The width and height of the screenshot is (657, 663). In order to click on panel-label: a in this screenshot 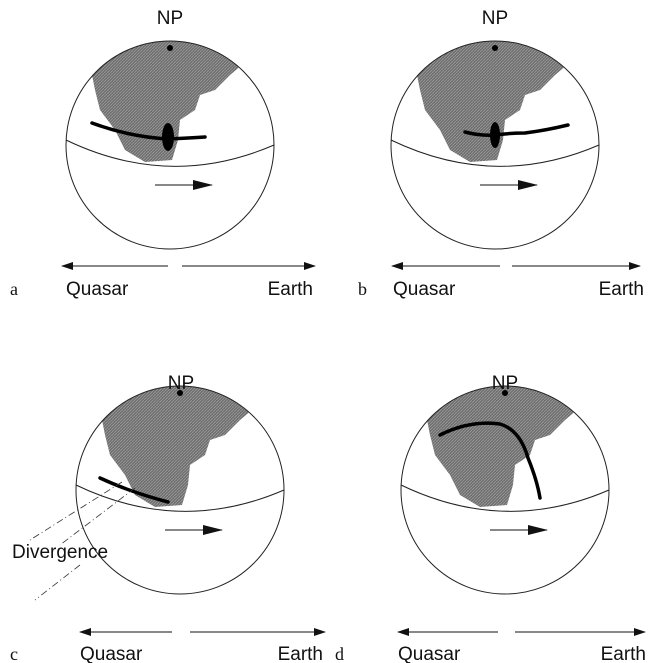, I will do `click(14, 289)`.